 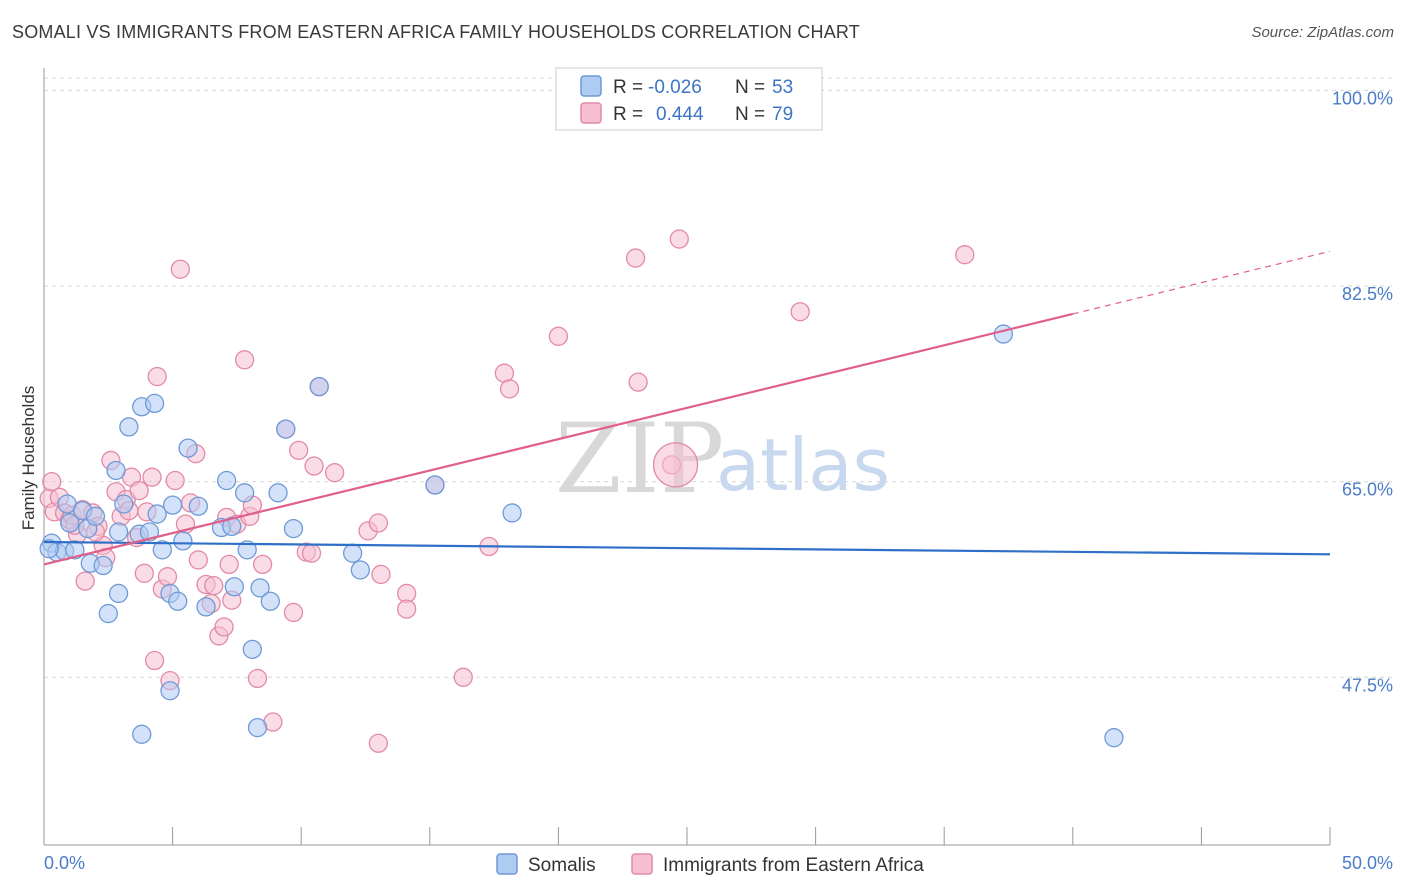 I want to click on legend-n-value-somalis: 53, so click(x=782, y=87).